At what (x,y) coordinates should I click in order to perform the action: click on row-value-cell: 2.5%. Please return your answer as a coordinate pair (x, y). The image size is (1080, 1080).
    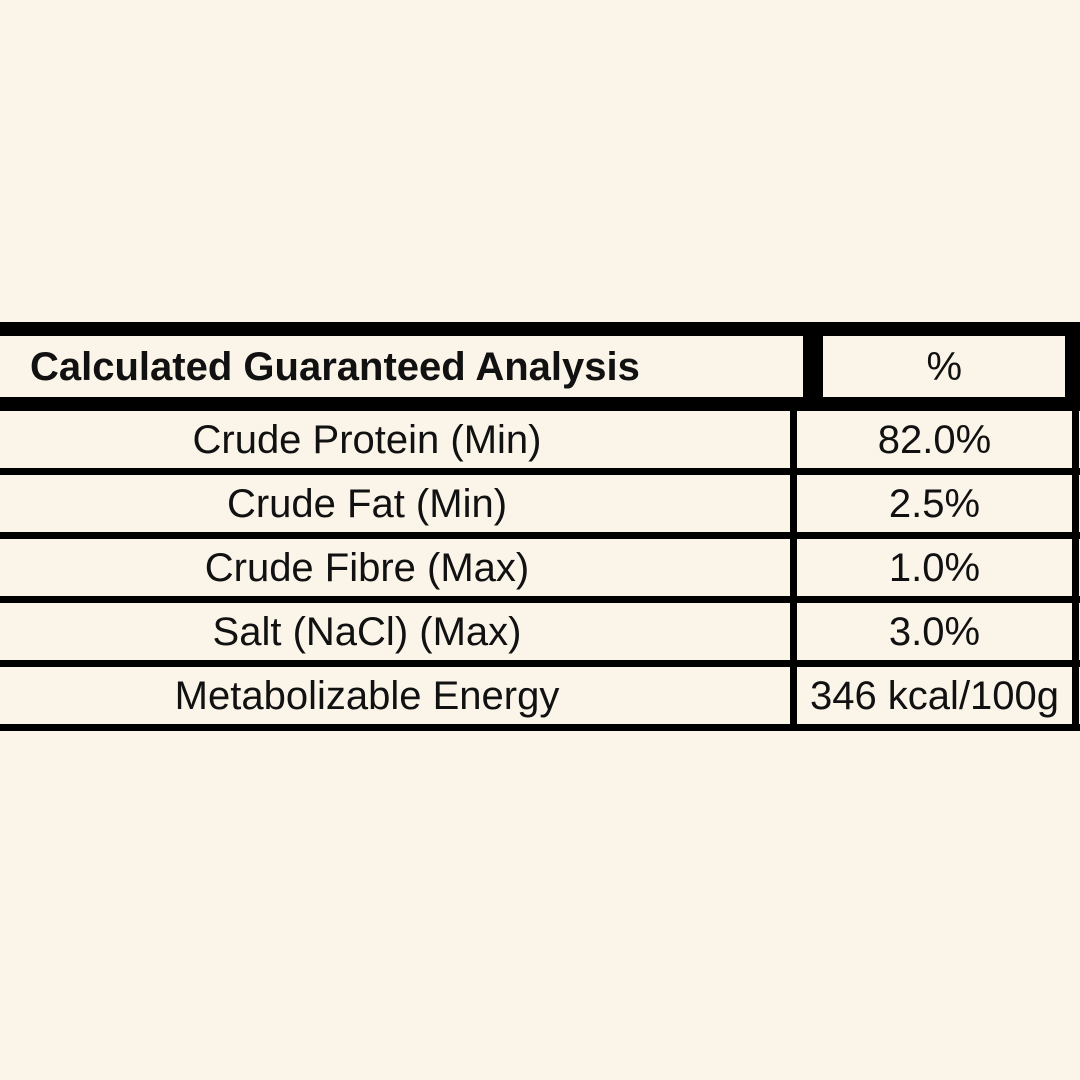
    Looking at the image, I should click on (938, 503).